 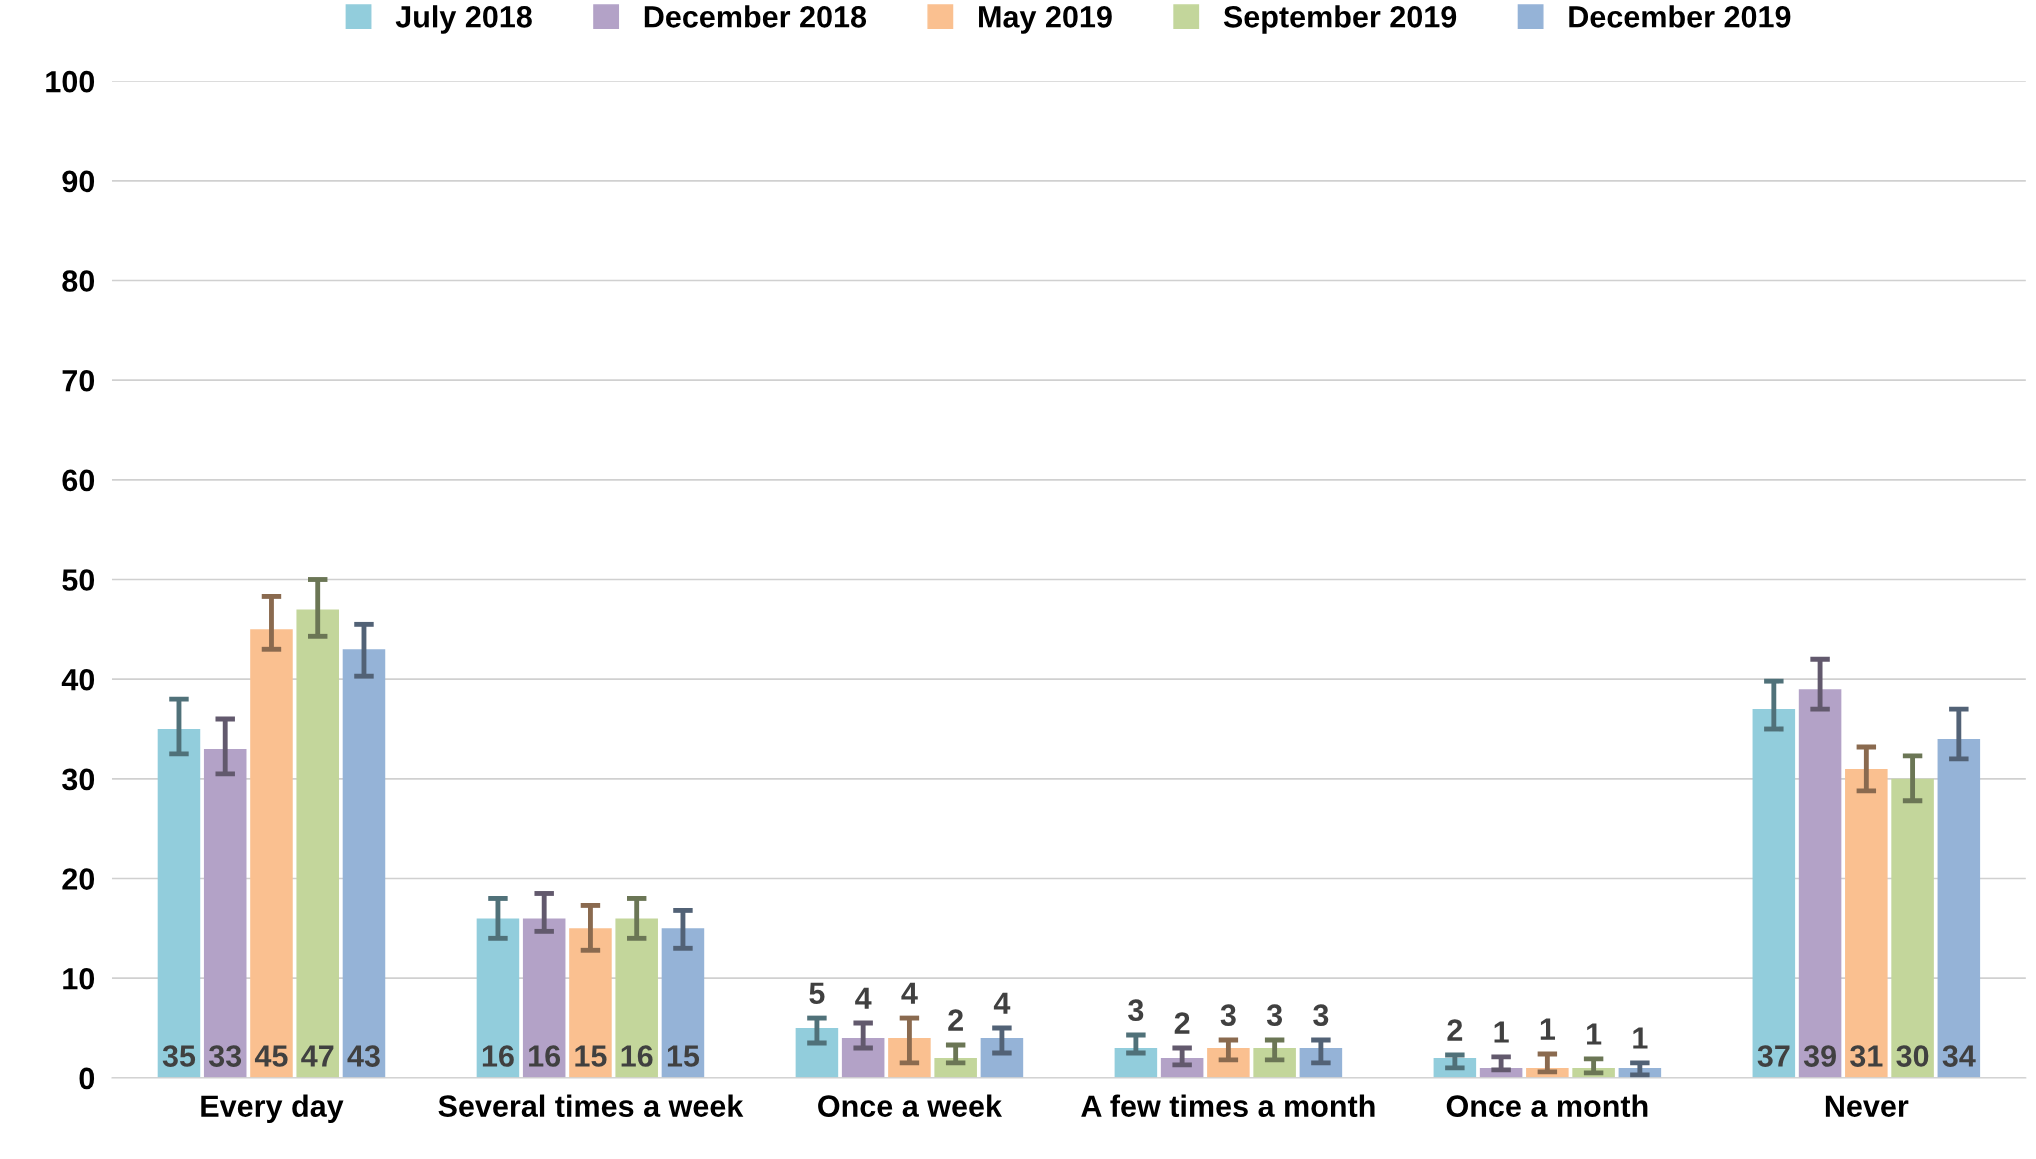 I want to click on y-tick-label: 40, so click(x=78, y=679).